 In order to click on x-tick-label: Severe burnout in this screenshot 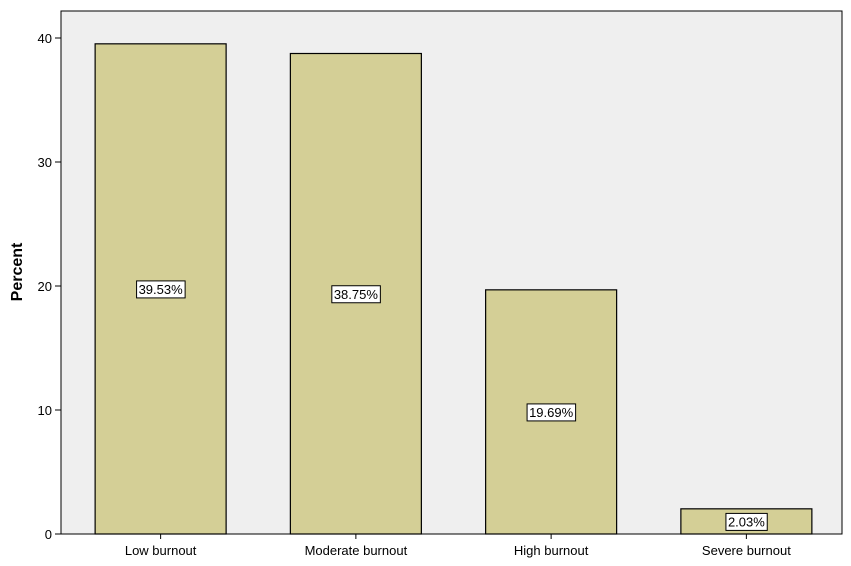, I will do `click(746, 550)`.